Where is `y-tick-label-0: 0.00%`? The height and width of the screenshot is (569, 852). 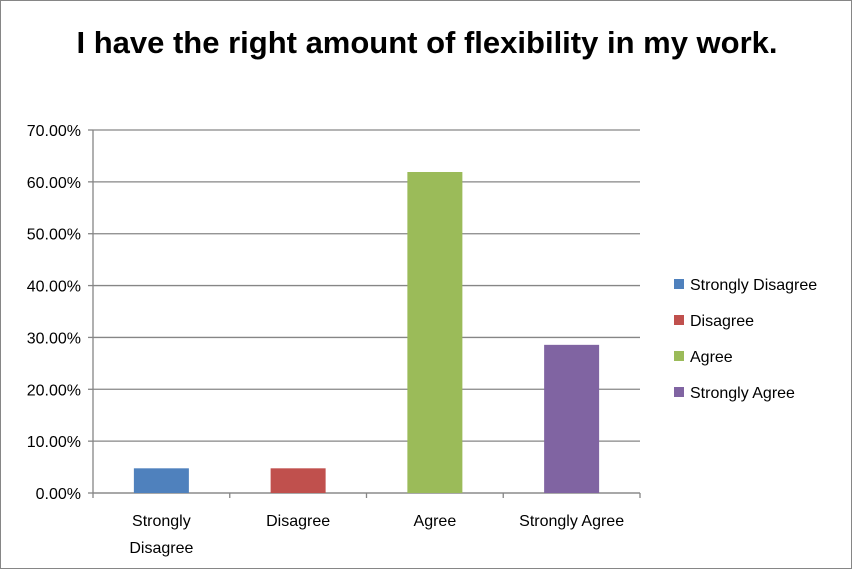
y-tick-label-0: 0.00% is located at coordinates (58, 494).